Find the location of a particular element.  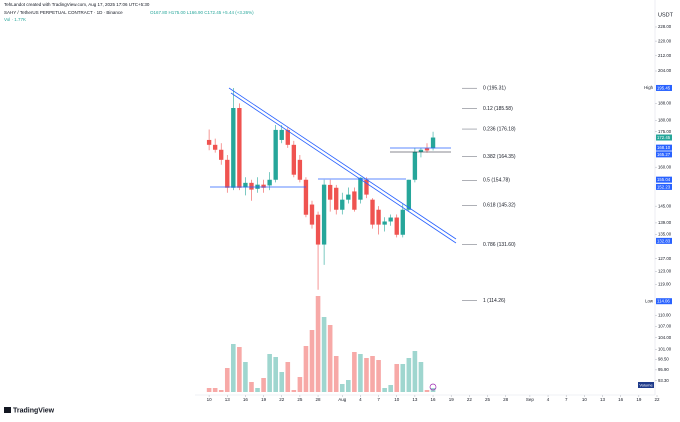

y-tick-label: 95.90 is located at coordinates (663, 369).